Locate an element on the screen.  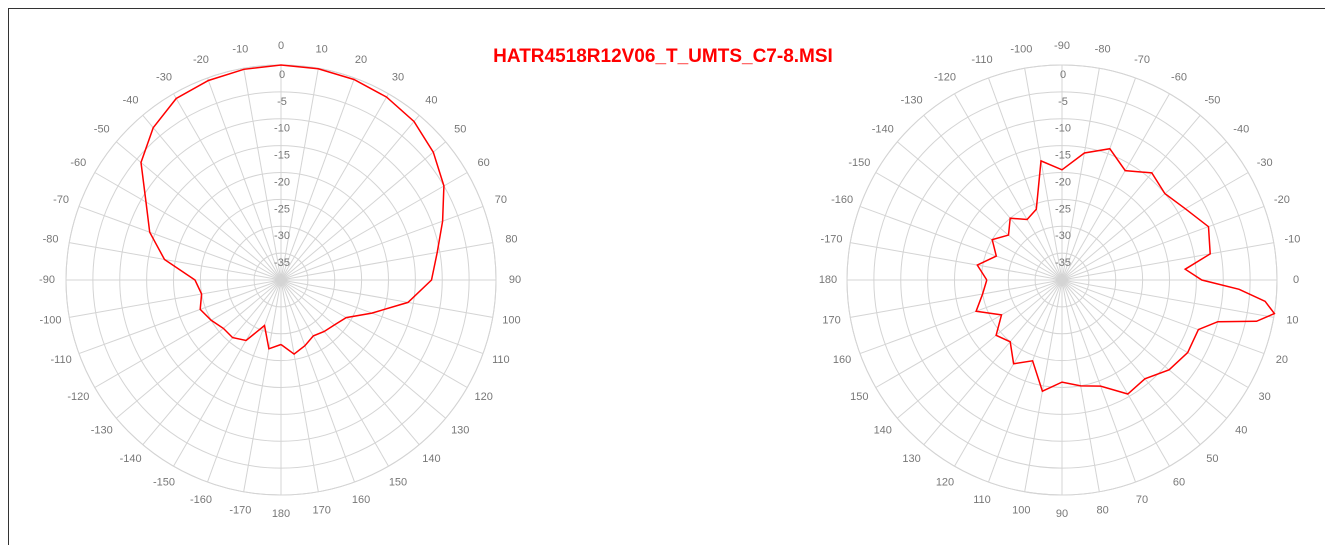
angle-tick-label: 80 is located at coordinates (511, 239).